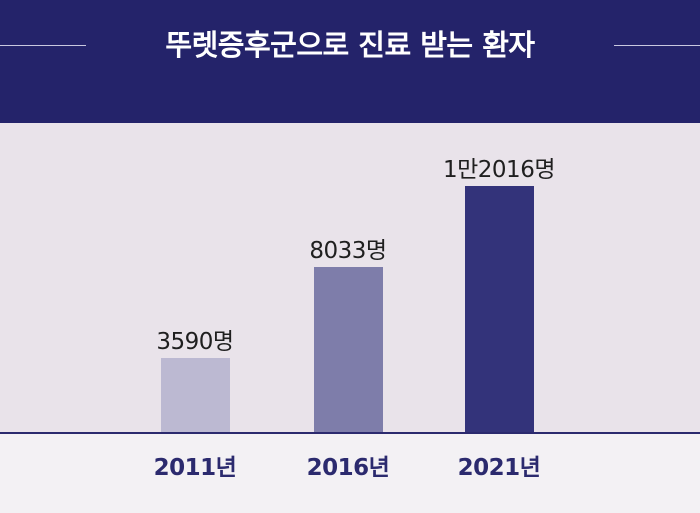 The height and width of the screenshot is (513, 700). Describe the element at coordinates (43, 45) in the screenshot. I see `title-rule-left` at that location.